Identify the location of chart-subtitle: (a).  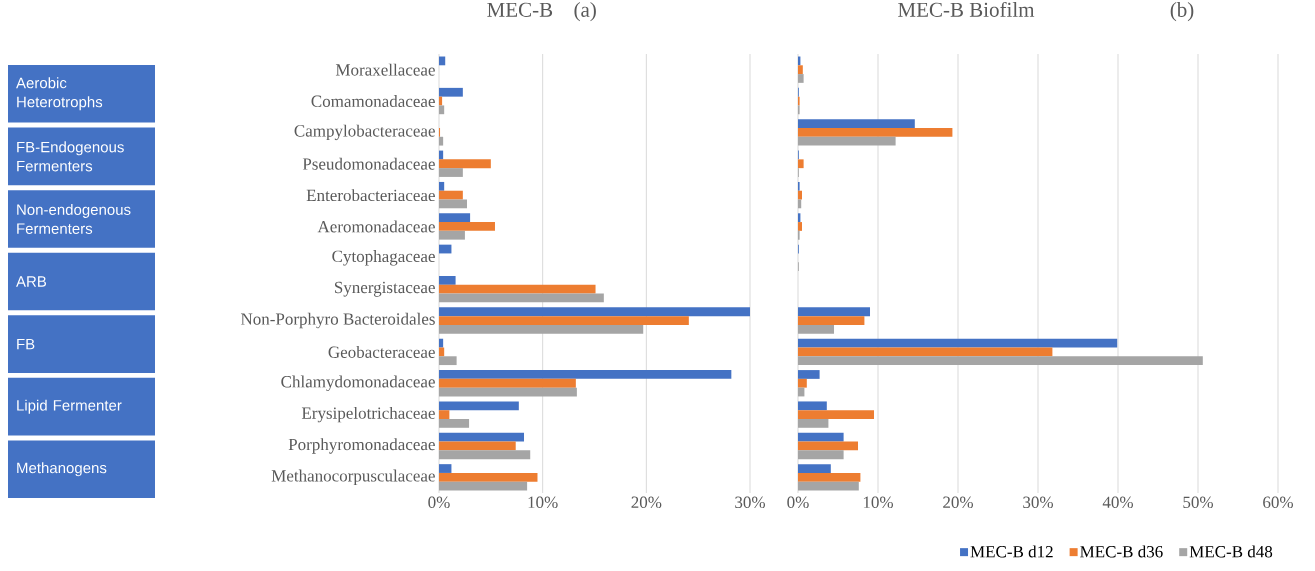
(585, 12).